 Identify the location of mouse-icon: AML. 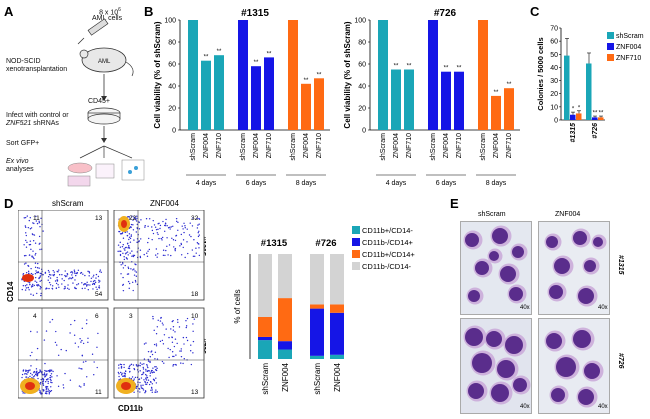
(106, 62).